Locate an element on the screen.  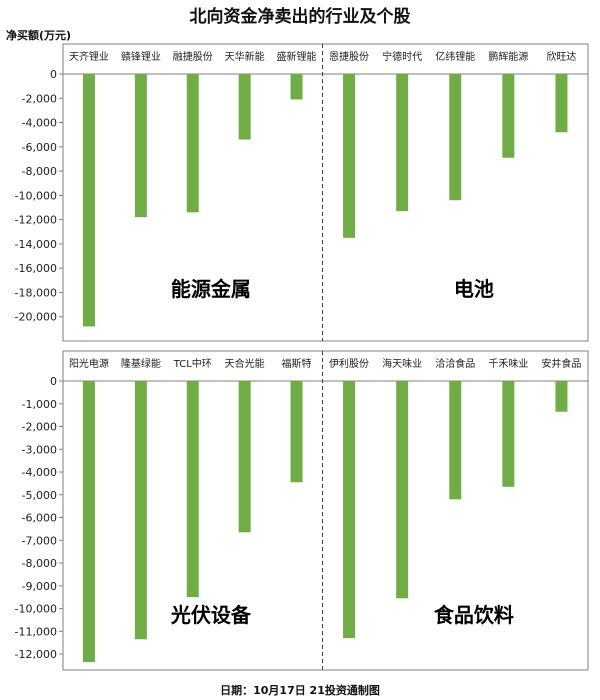
category-label: 海天味业 is located at coordinates (402, 363).